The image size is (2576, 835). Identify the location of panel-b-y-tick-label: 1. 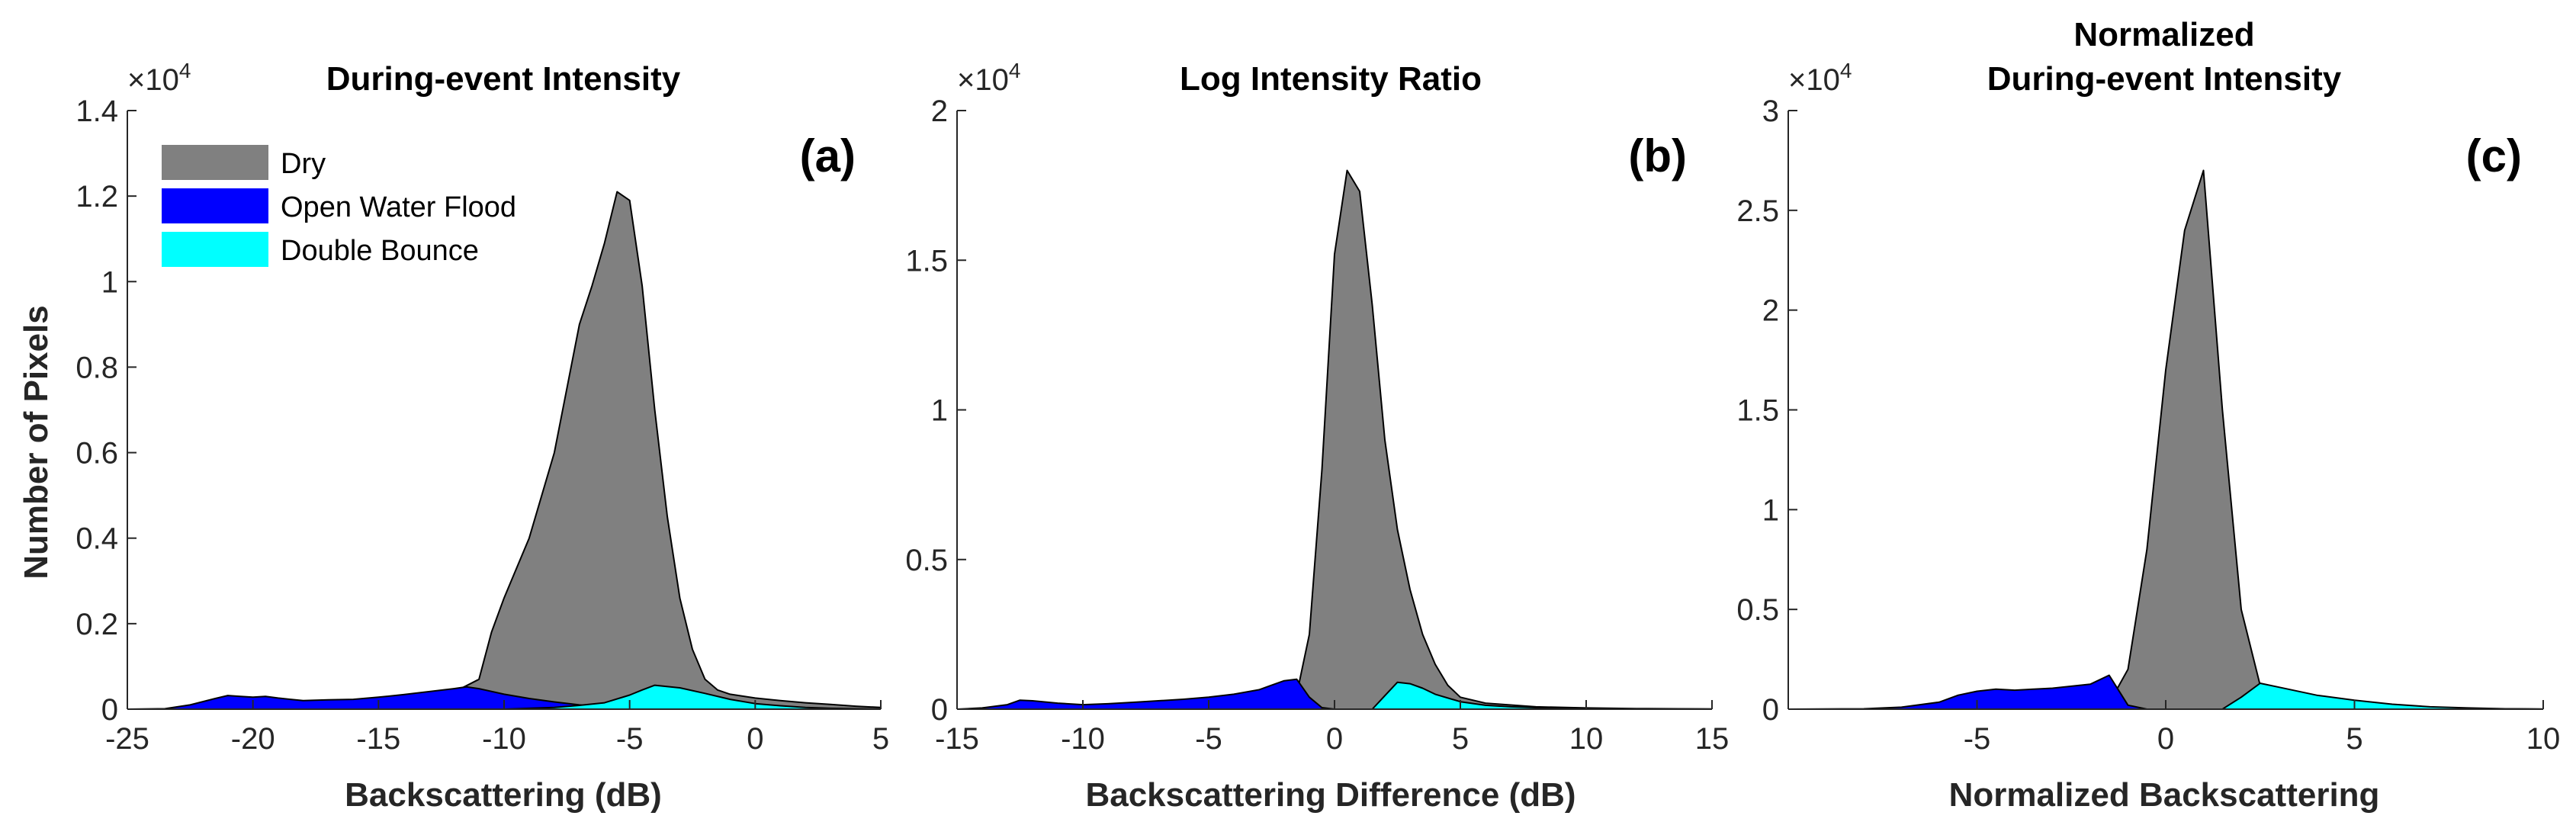
(939, 411).